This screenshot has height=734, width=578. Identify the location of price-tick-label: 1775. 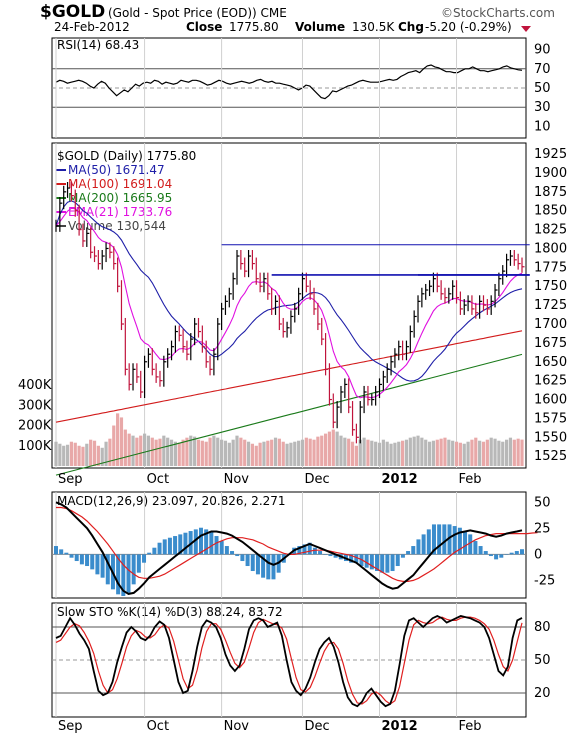
(550, 267).